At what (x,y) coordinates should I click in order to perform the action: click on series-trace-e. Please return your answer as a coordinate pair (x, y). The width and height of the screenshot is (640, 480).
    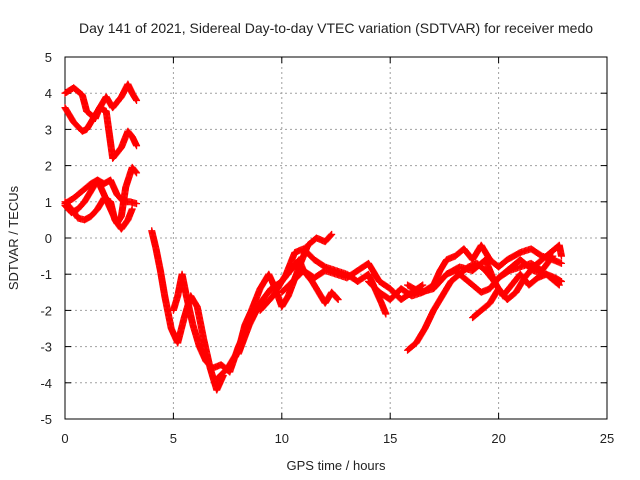
    Looking at the image, I should click on (98, 213).